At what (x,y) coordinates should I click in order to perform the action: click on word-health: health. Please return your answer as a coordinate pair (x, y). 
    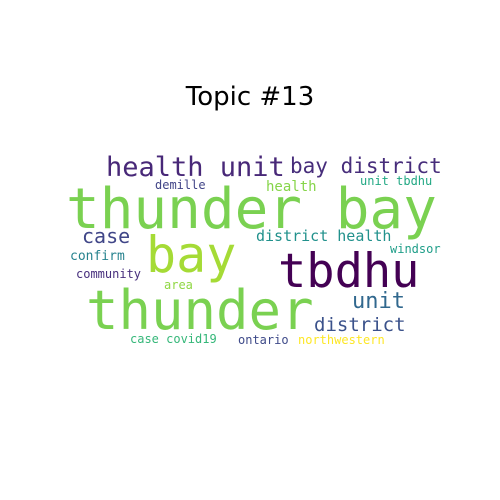
    Looking at the image, I should click on (291, 187).